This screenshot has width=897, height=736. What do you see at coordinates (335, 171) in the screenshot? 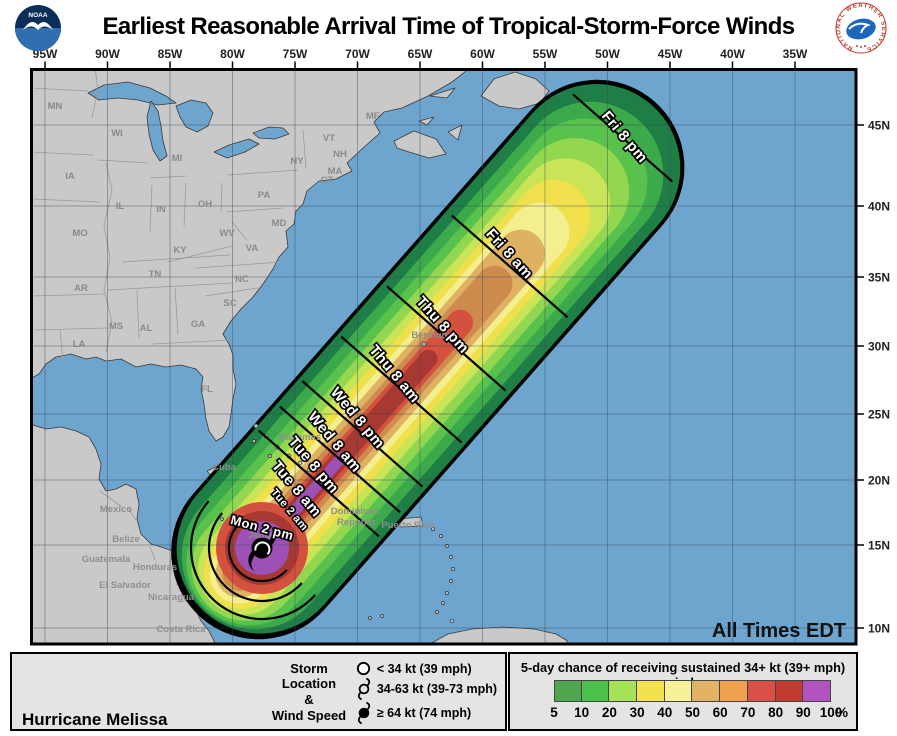
I see `state-label: MA` at bounding box center [335, 171].